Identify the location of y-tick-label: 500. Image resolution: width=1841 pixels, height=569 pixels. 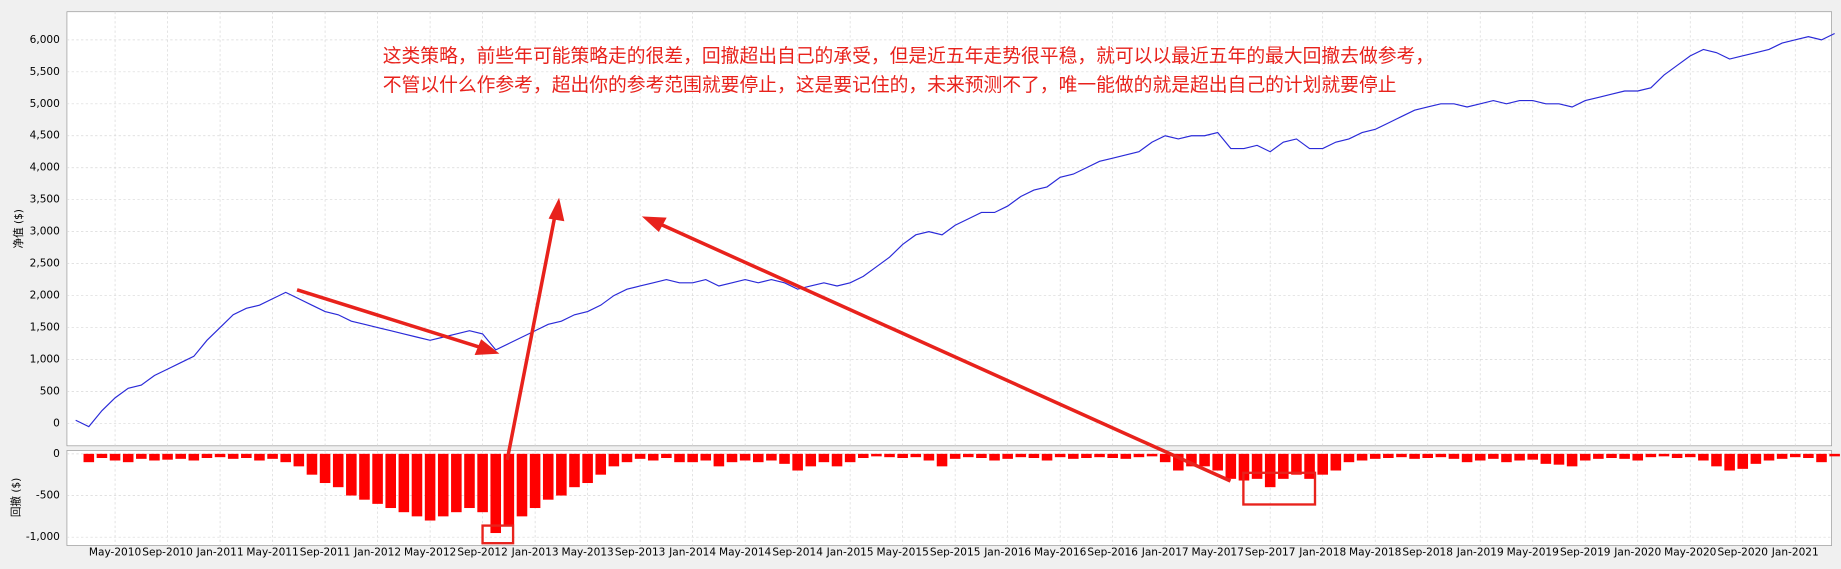
(50, 391).